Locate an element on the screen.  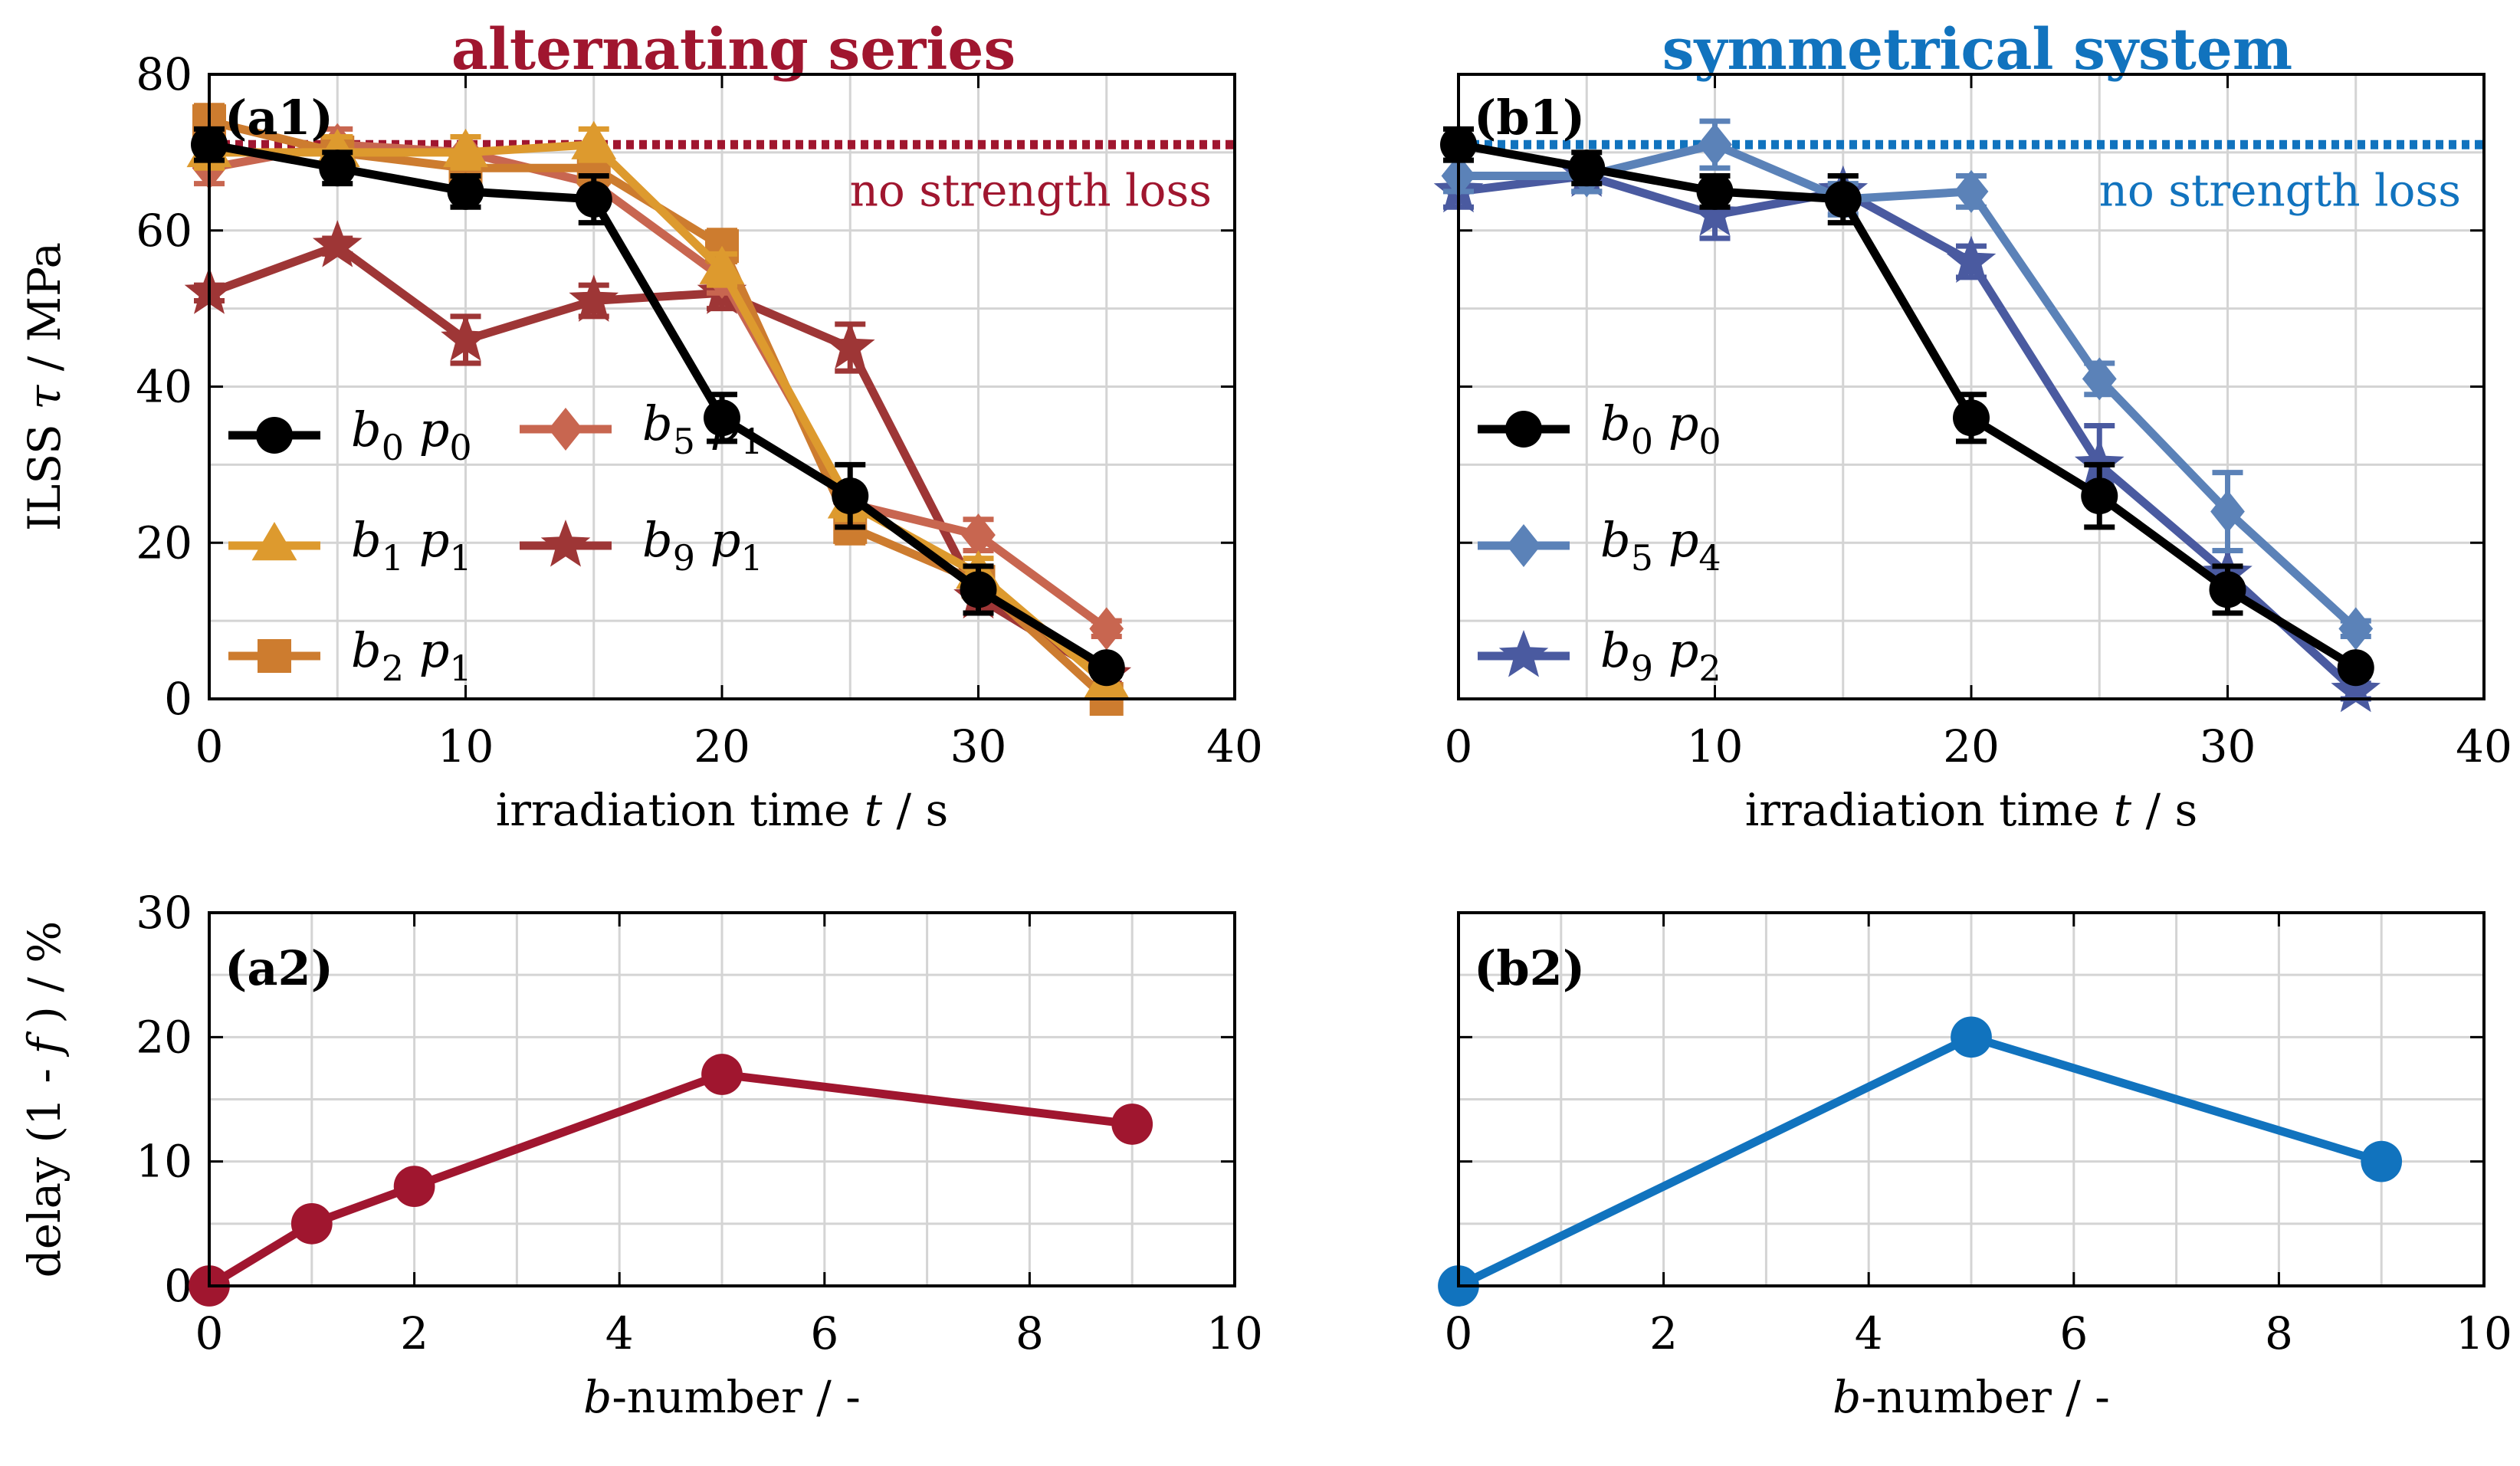
y-axis-label-part: ILSS is located at coordinates (44, 471).